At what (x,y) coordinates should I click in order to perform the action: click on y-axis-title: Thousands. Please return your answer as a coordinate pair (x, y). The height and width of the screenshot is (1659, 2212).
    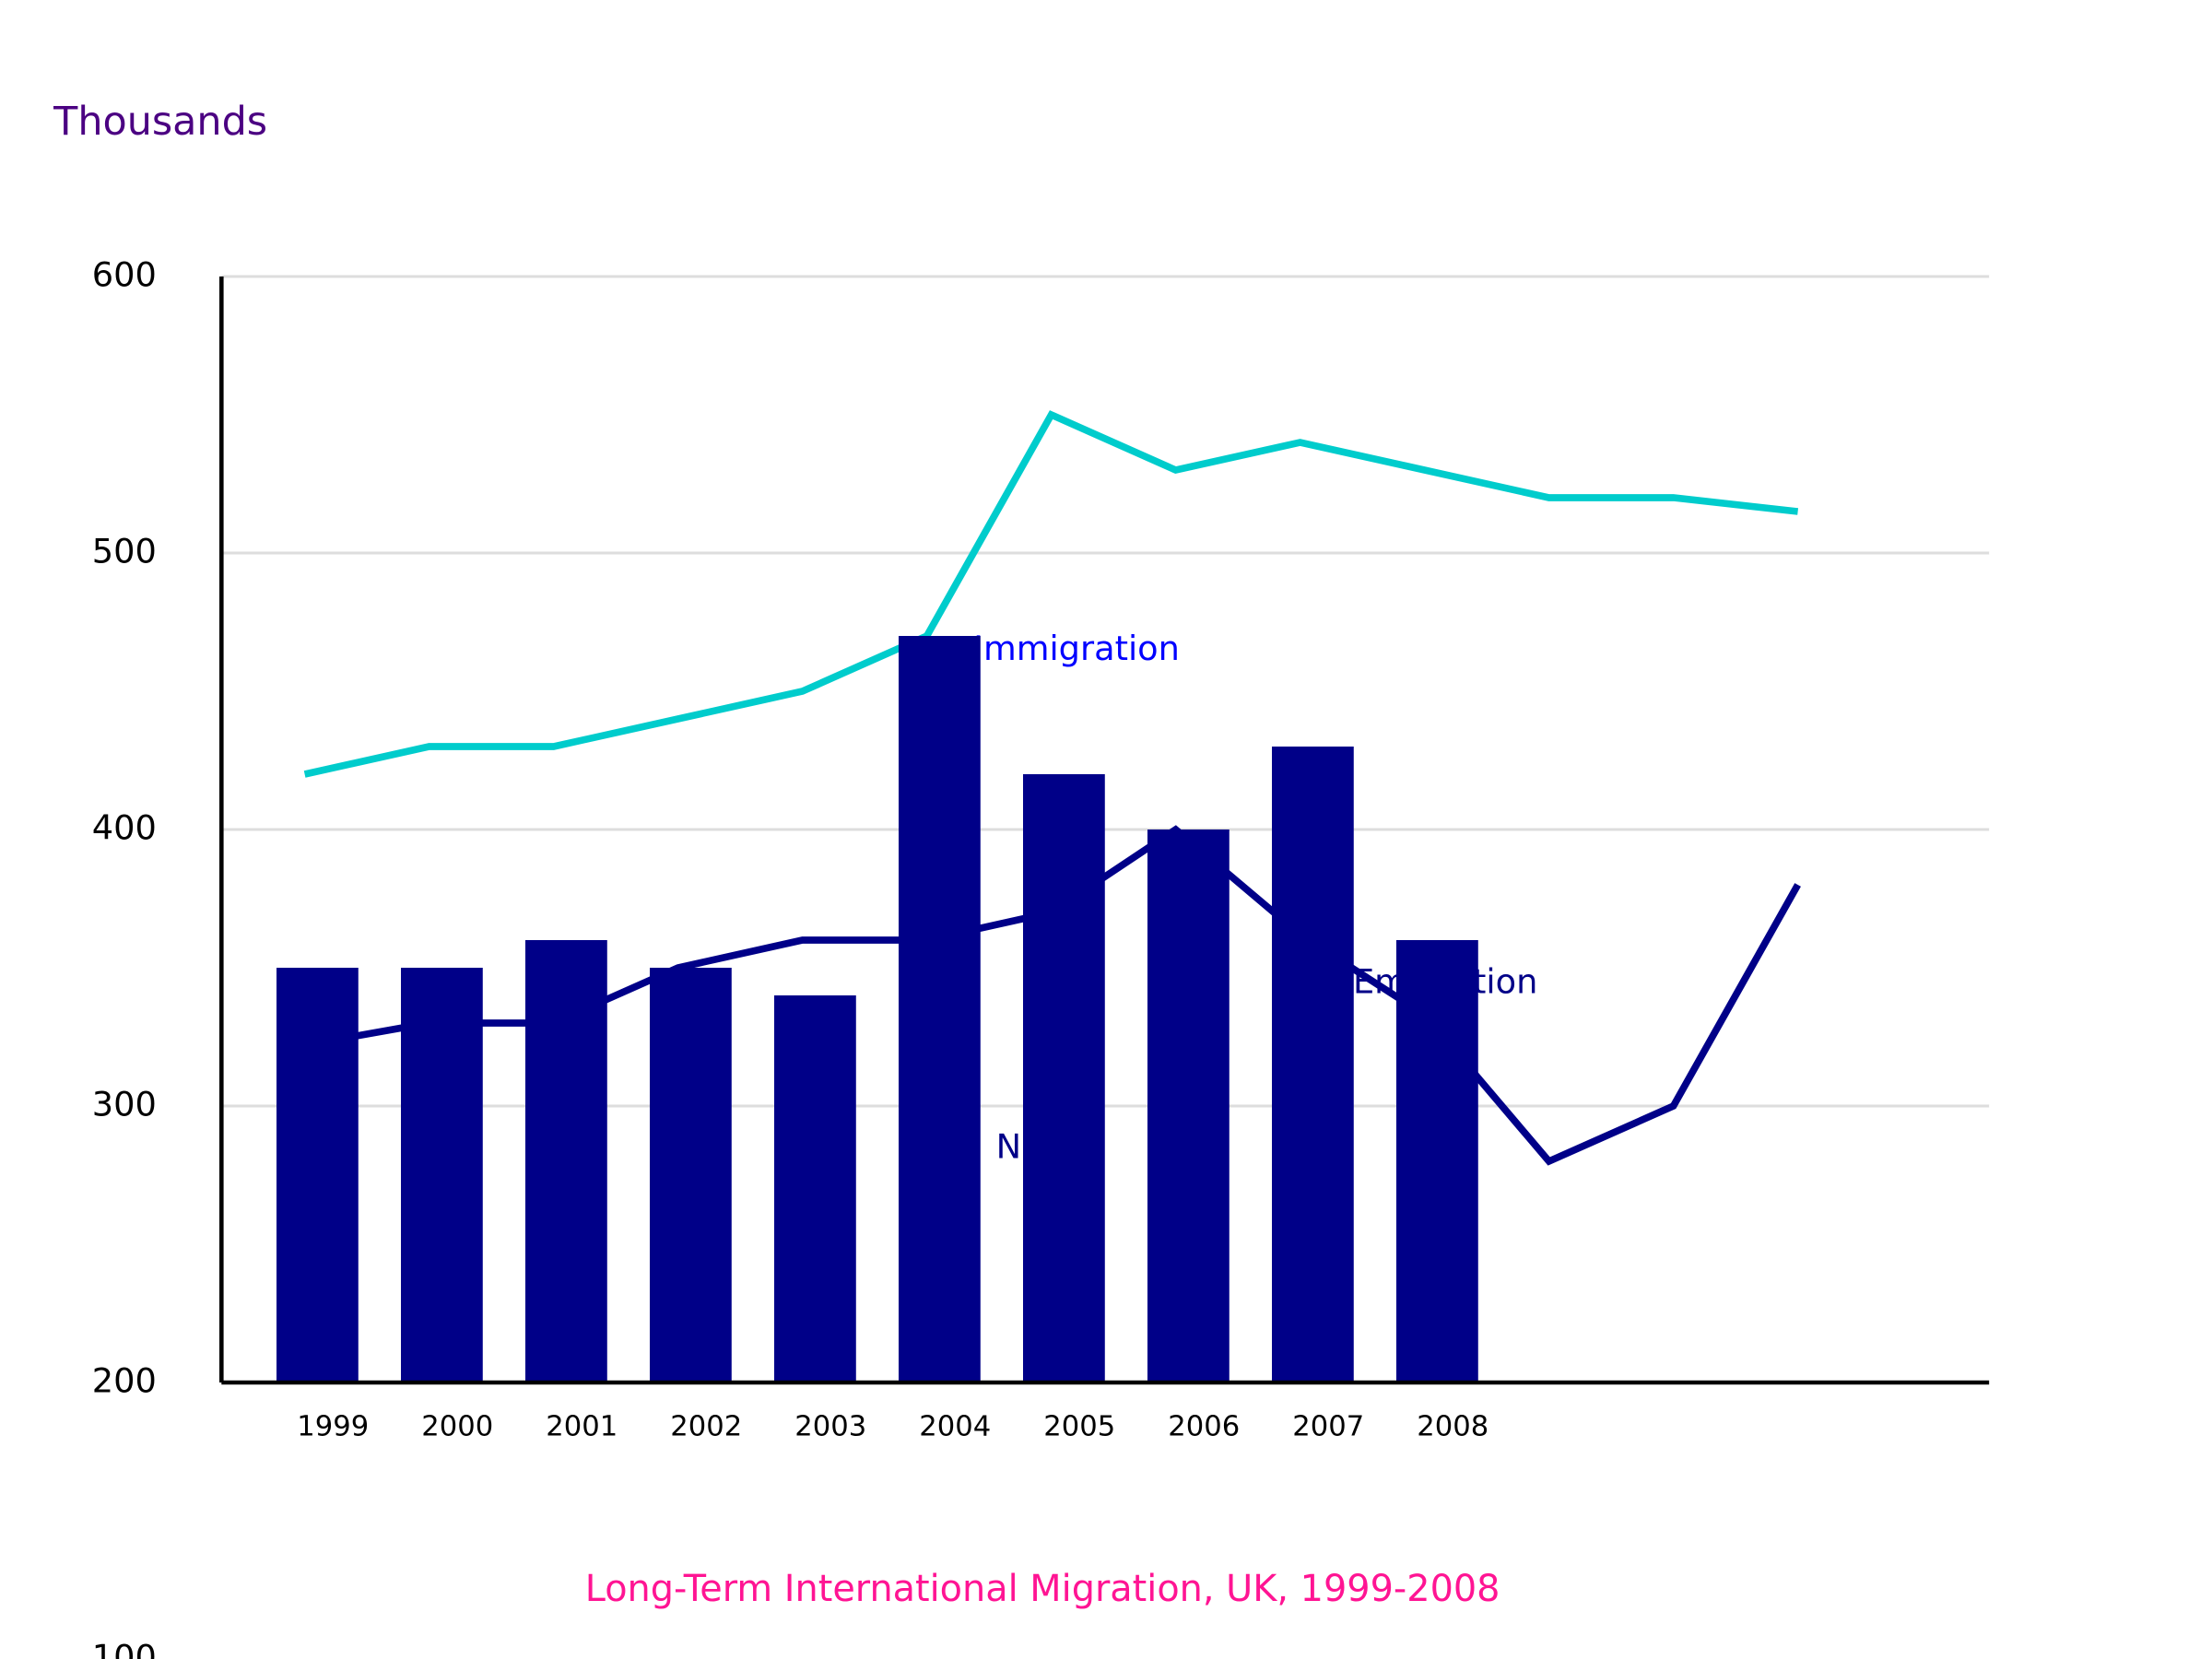
    Looking at the image, I should click on (160, 122).